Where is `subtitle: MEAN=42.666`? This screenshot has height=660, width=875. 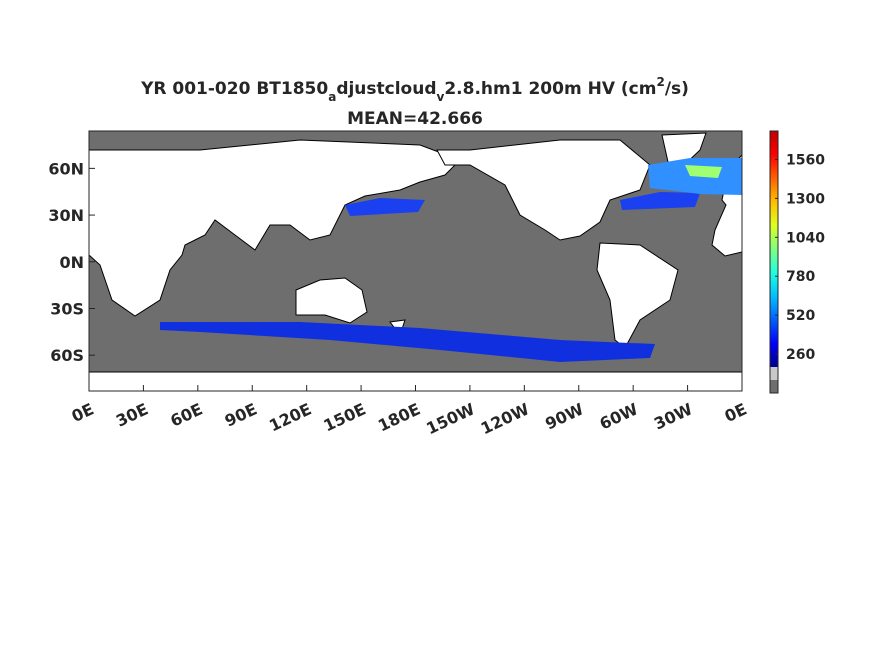 subtitle: MEAN=42.666 is located at coordinates (415, 119).